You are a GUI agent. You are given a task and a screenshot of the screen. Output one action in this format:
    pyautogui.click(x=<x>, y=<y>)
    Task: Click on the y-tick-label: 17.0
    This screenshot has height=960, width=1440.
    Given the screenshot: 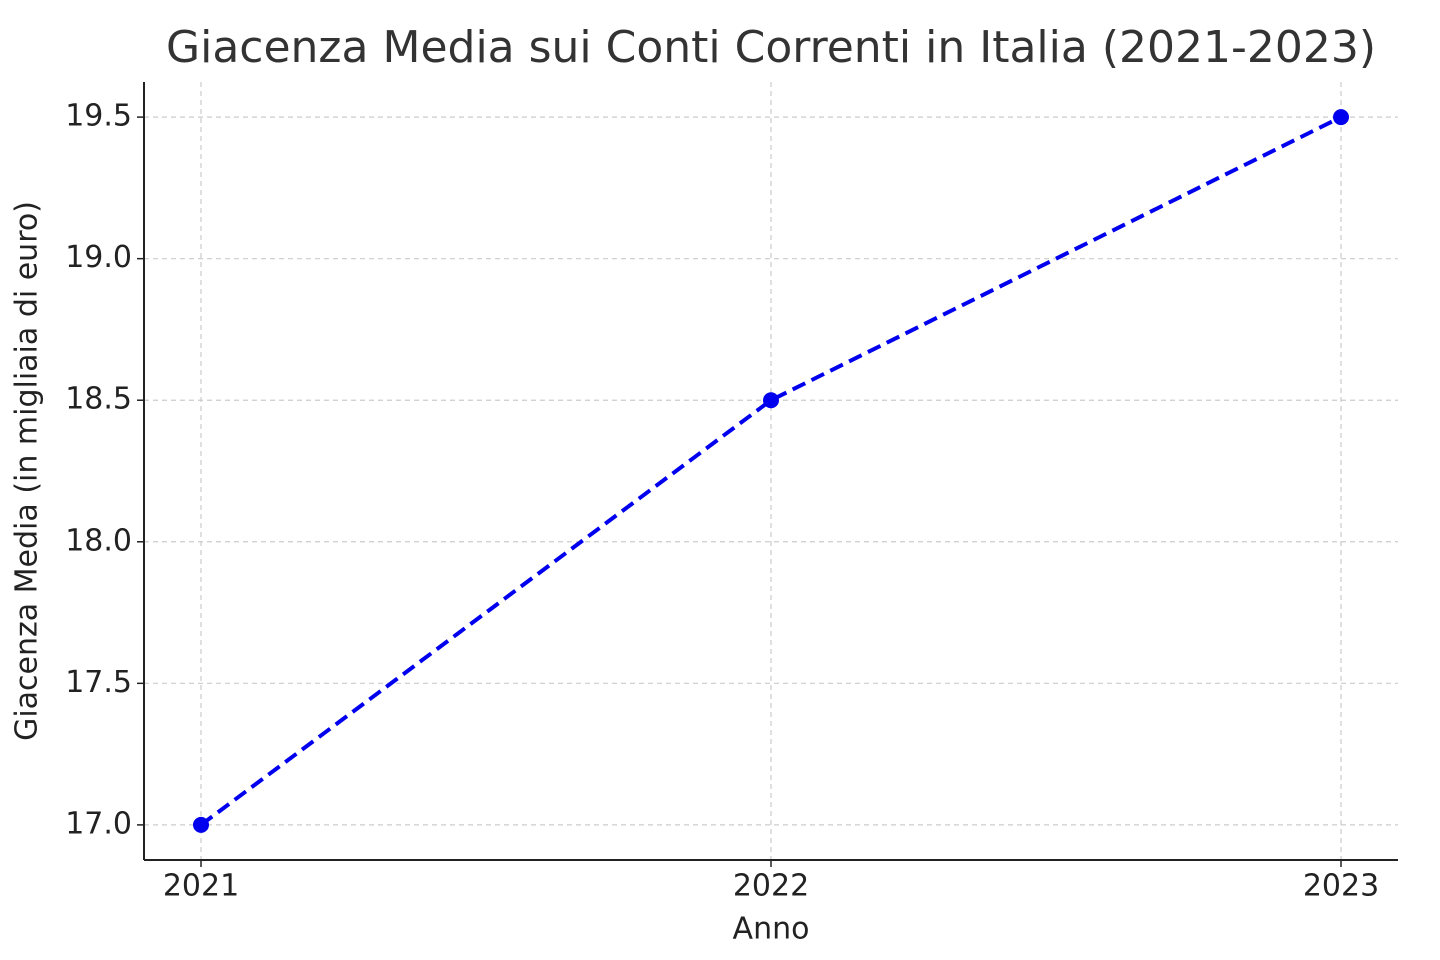 What is the action you would take?
    pyautogui.click(x=98, y=823)
    